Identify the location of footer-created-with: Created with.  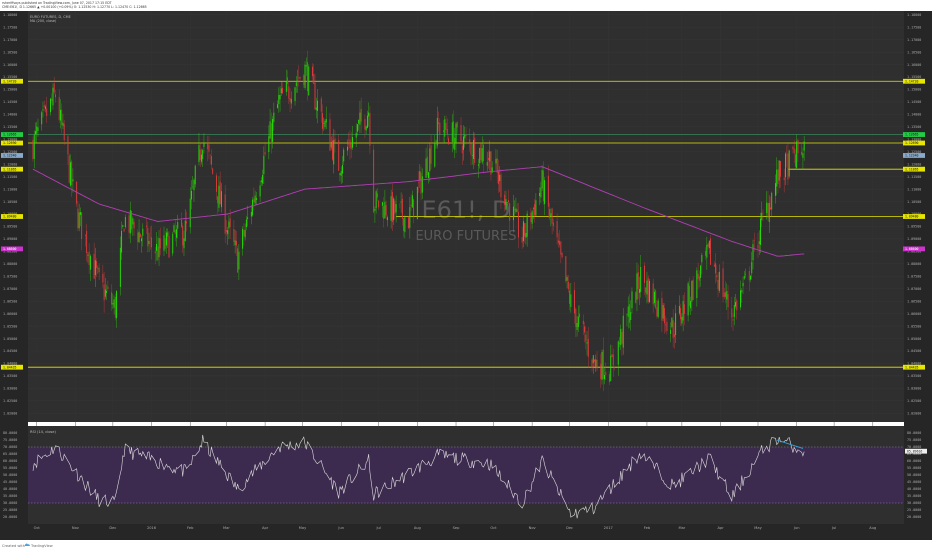
(13, 546).